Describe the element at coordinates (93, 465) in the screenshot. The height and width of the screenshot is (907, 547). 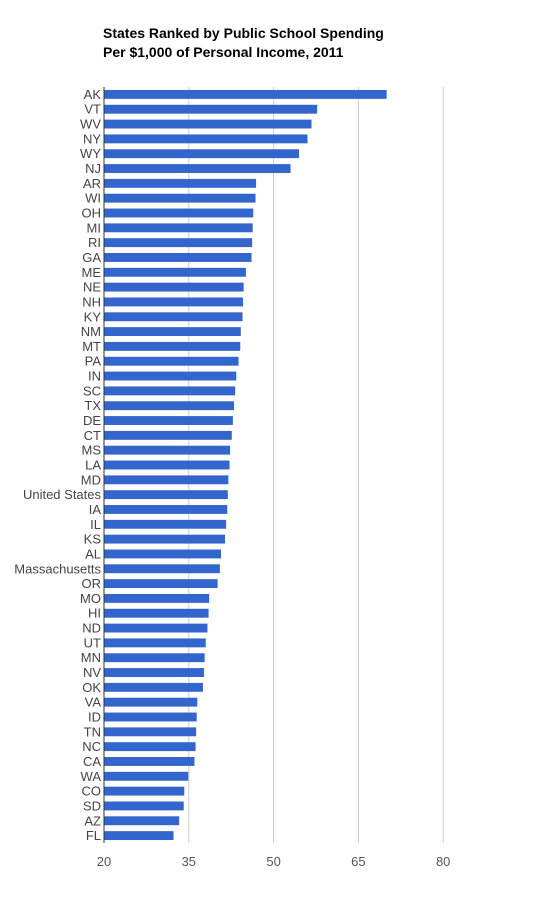
I see `category-label-la: LA` at that location.